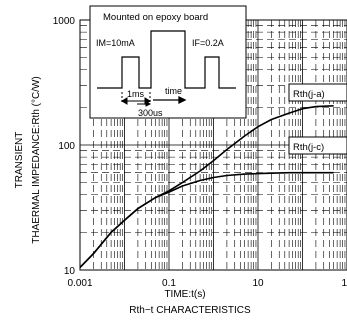 The width and height of the screenshot is (347, 320). Describe the element at coordinates (136, 94) in the screenshot. I see `one-ms-label: 1ms` at that location.